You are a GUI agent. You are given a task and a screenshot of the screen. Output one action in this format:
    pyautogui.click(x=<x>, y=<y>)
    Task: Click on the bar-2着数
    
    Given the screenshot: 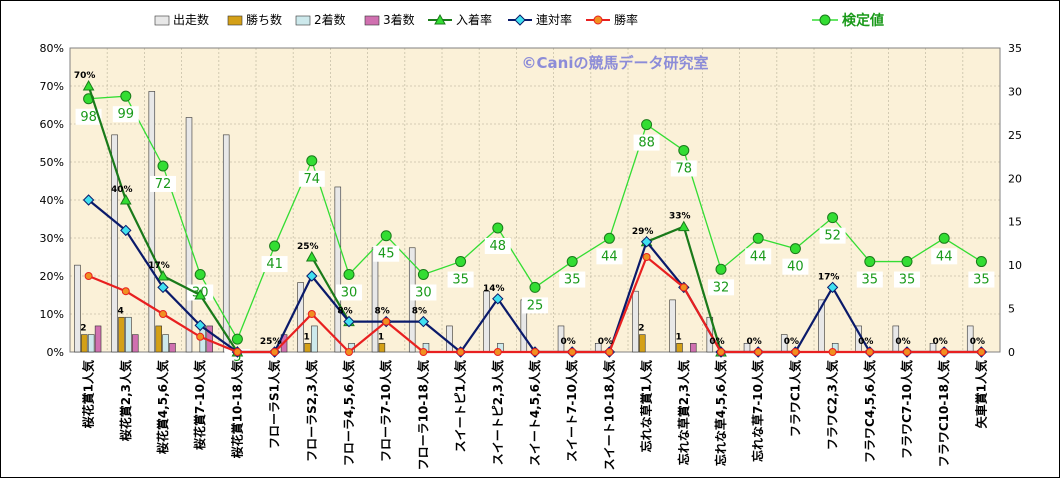 What is the action you would take?
    pyautogui.click(x=165, y=343)
    